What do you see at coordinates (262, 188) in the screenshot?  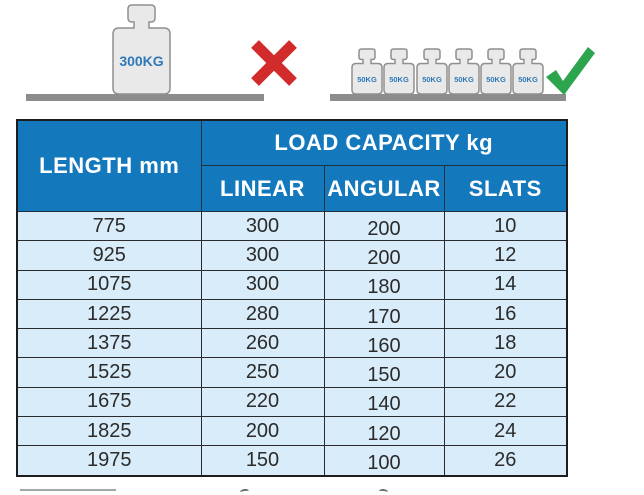 I see `header-linear: LINEAR` at bounding box center [262, 188].